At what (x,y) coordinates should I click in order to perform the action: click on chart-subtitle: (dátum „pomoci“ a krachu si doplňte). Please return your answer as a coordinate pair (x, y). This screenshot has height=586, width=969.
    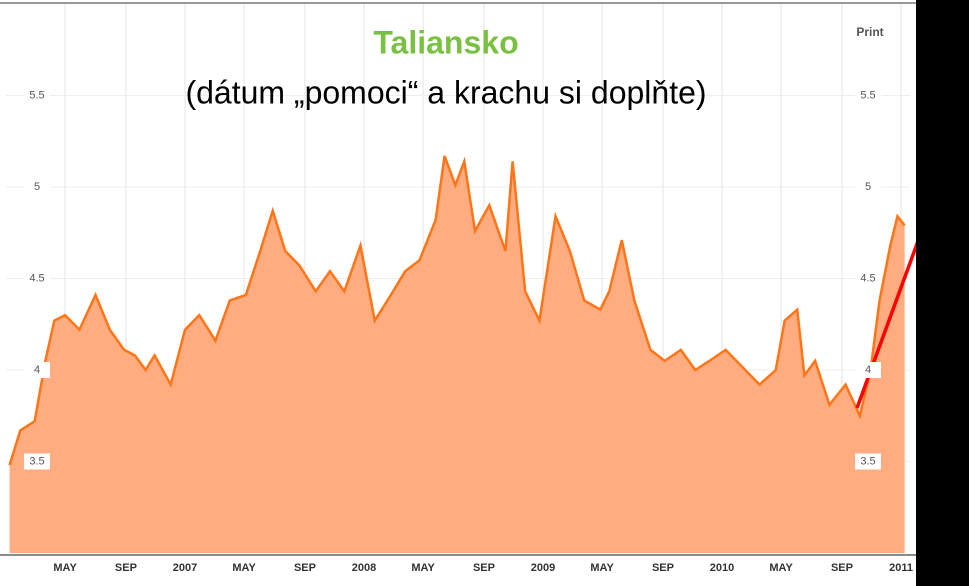
    Looking at the image, I should click on (445, 92).